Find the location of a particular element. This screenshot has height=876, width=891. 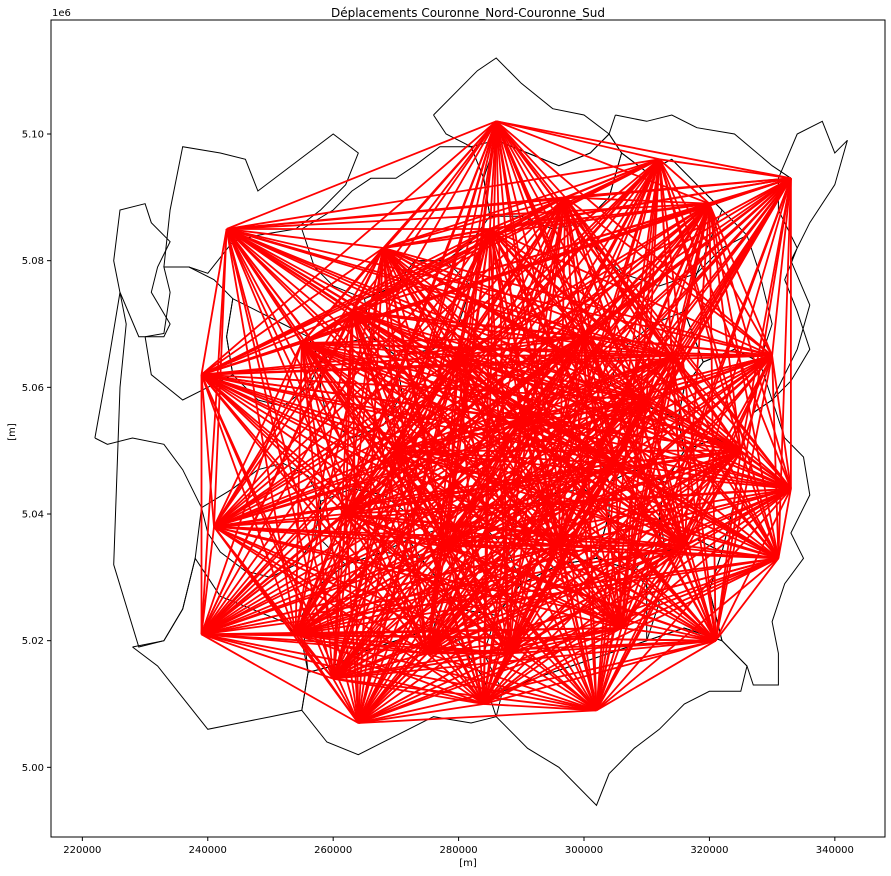

x-axis-label: [m] is located at coordinates (468, 863).